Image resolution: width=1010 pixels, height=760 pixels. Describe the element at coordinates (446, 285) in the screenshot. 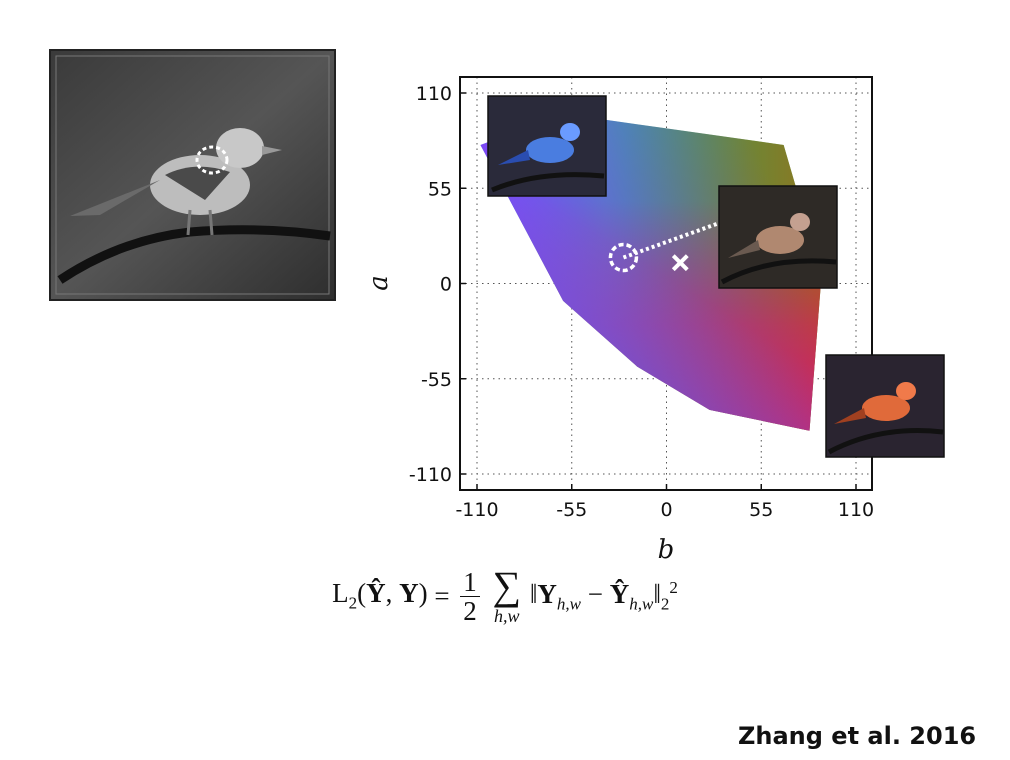

I see `y-tick-label: 0` at that location.